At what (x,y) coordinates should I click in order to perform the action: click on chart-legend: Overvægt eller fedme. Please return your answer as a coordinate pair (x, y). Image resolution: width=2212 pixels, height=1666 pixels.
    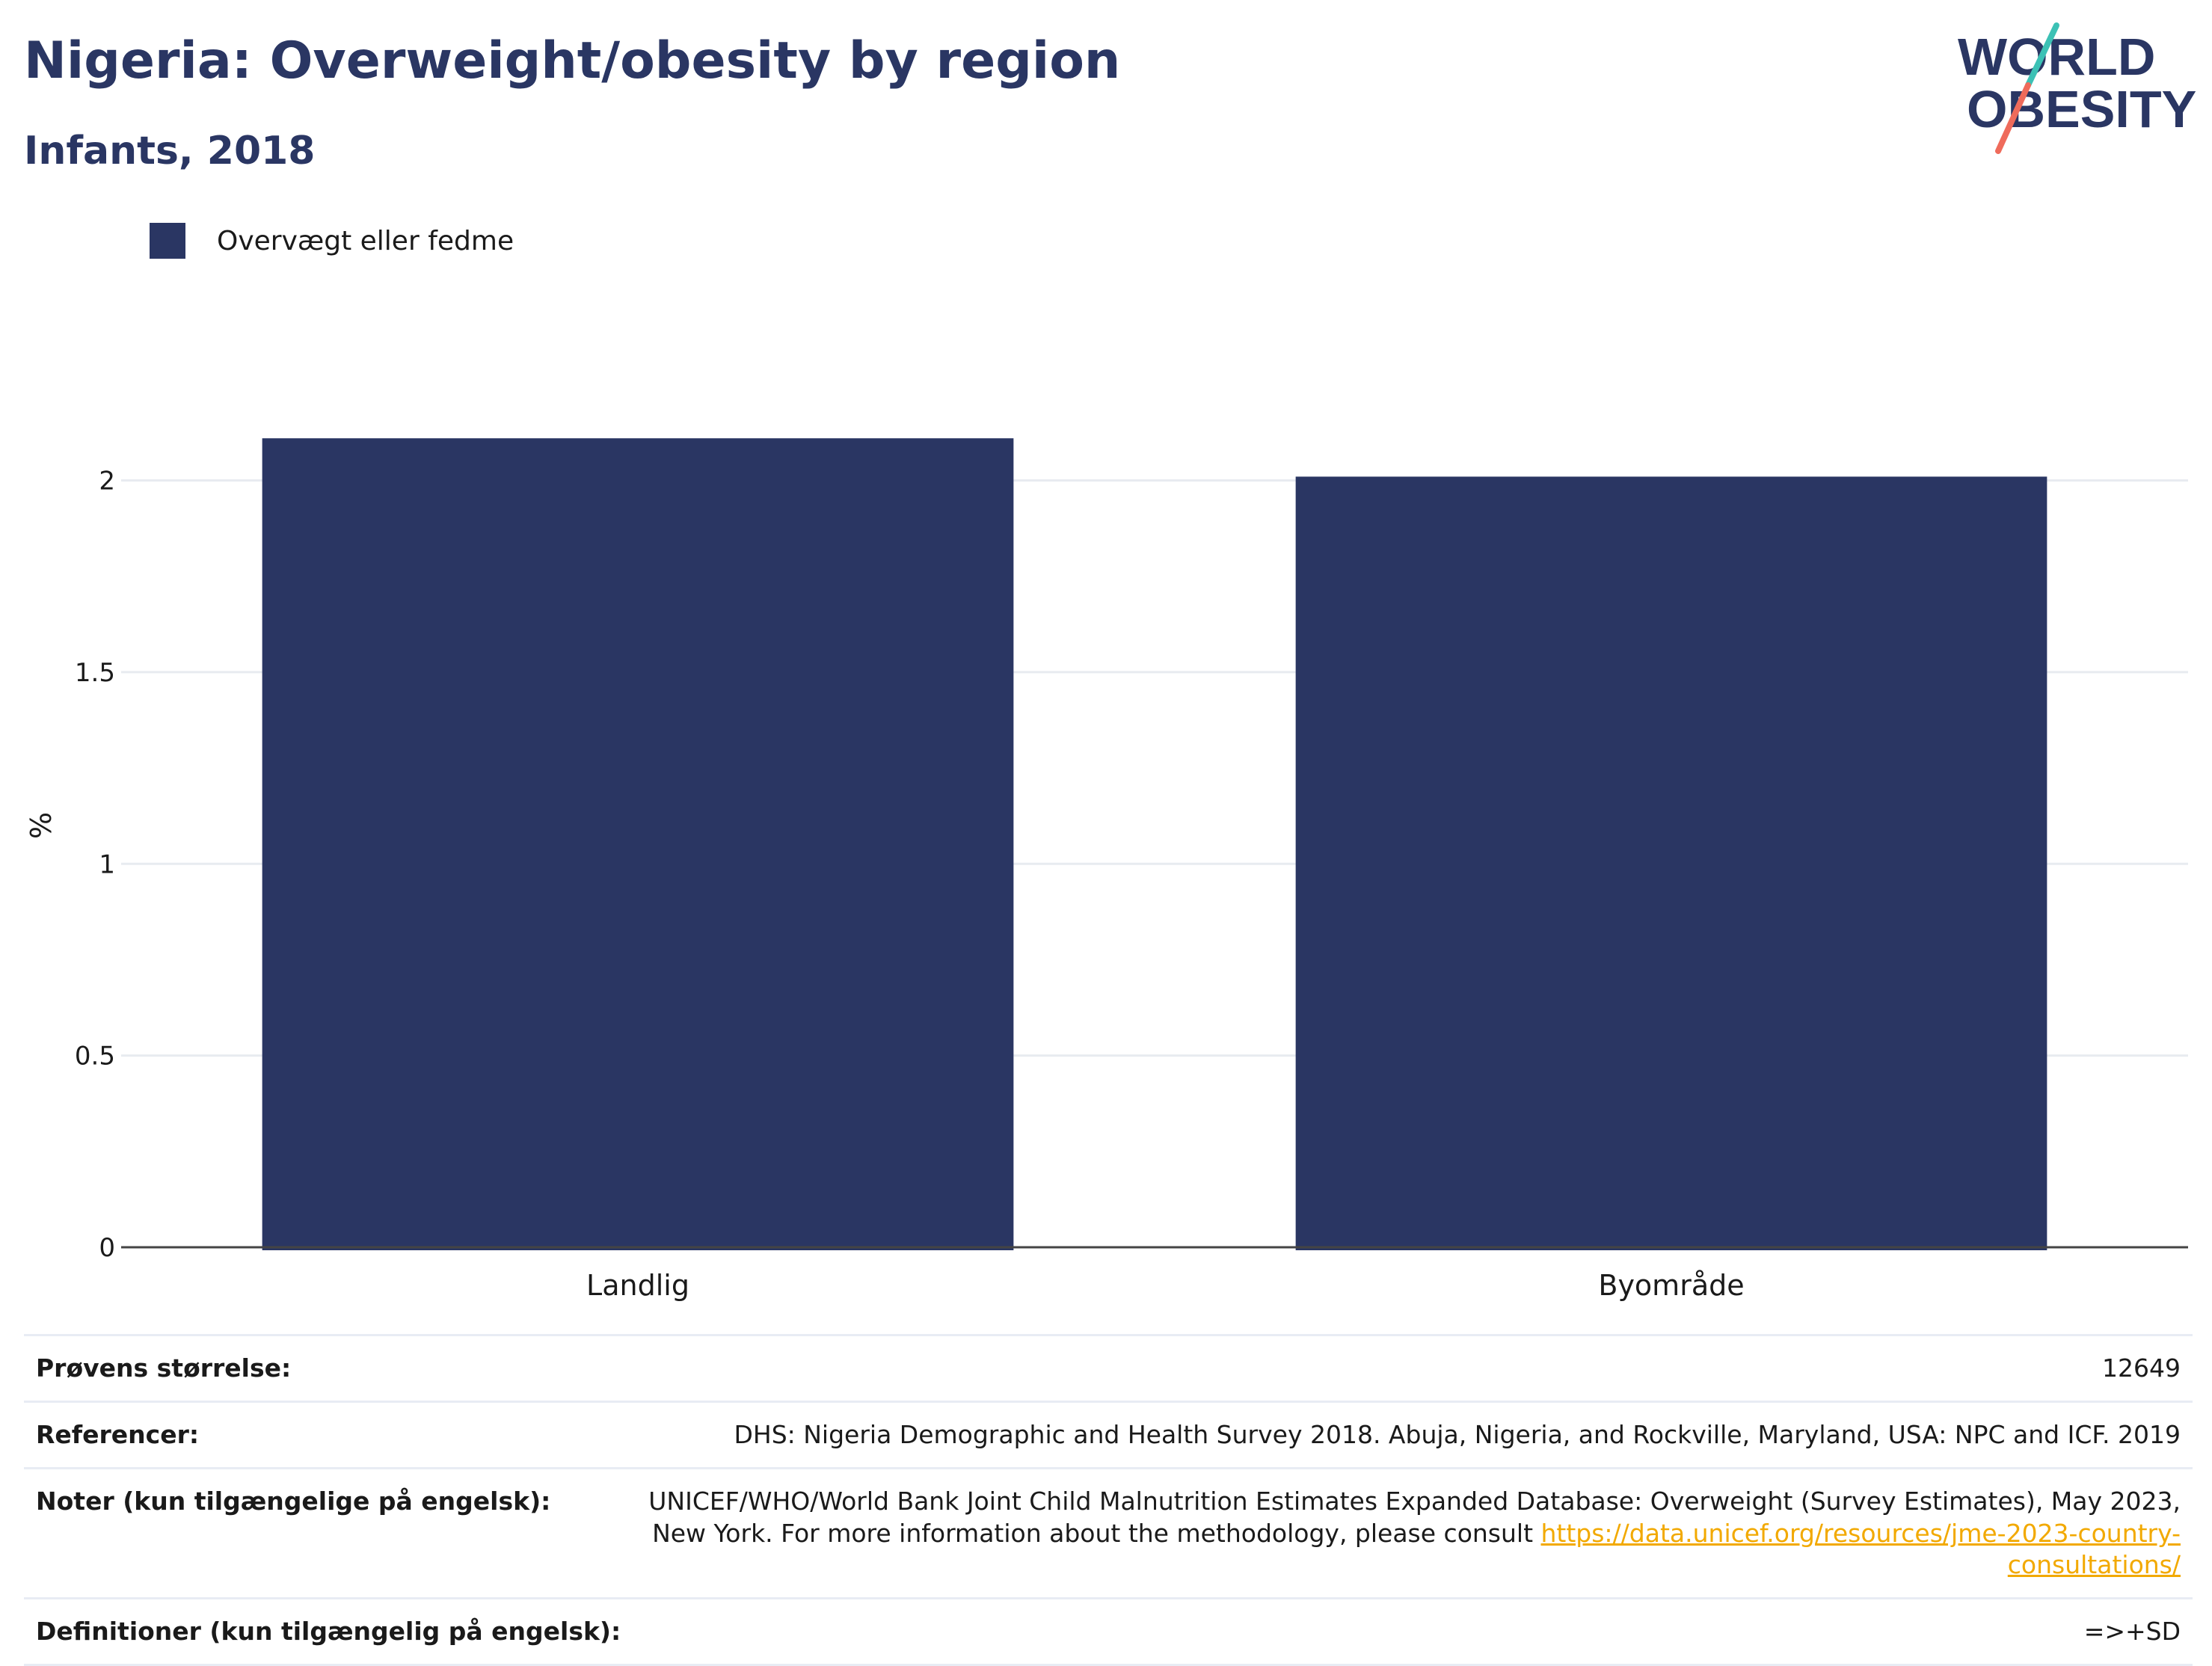
    Looking at the image, I should click on (332, 241).